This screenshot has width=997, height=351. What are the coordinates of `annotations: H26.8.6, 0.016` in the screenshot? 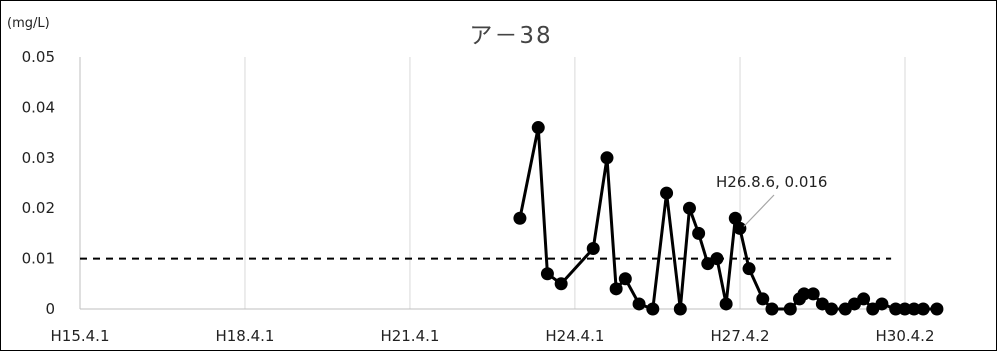 It's located at (771, 200).